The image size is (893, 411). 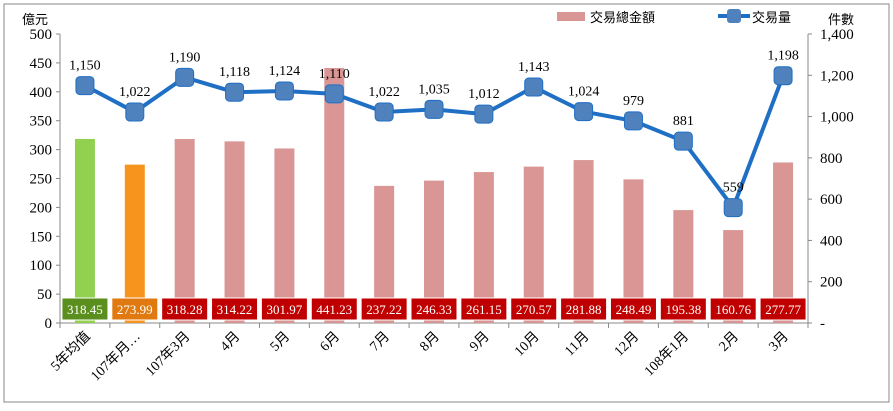 I want to click on line-data-label: 1,118, so click(x=234, y=72).